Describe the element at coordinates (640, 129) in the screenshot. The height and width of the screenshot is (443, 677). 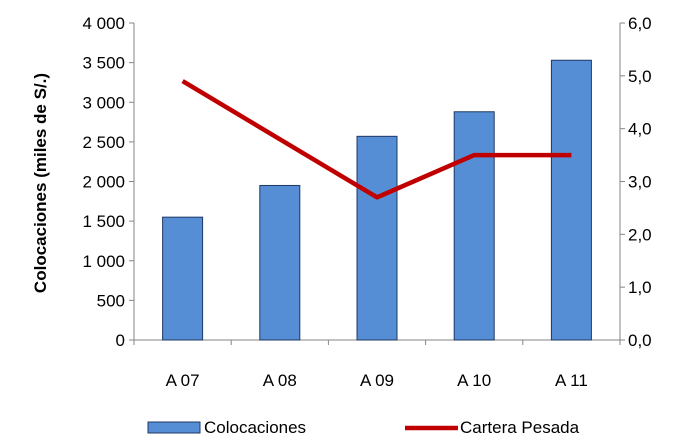
I see `right-tick-label: 4,0` at that location.